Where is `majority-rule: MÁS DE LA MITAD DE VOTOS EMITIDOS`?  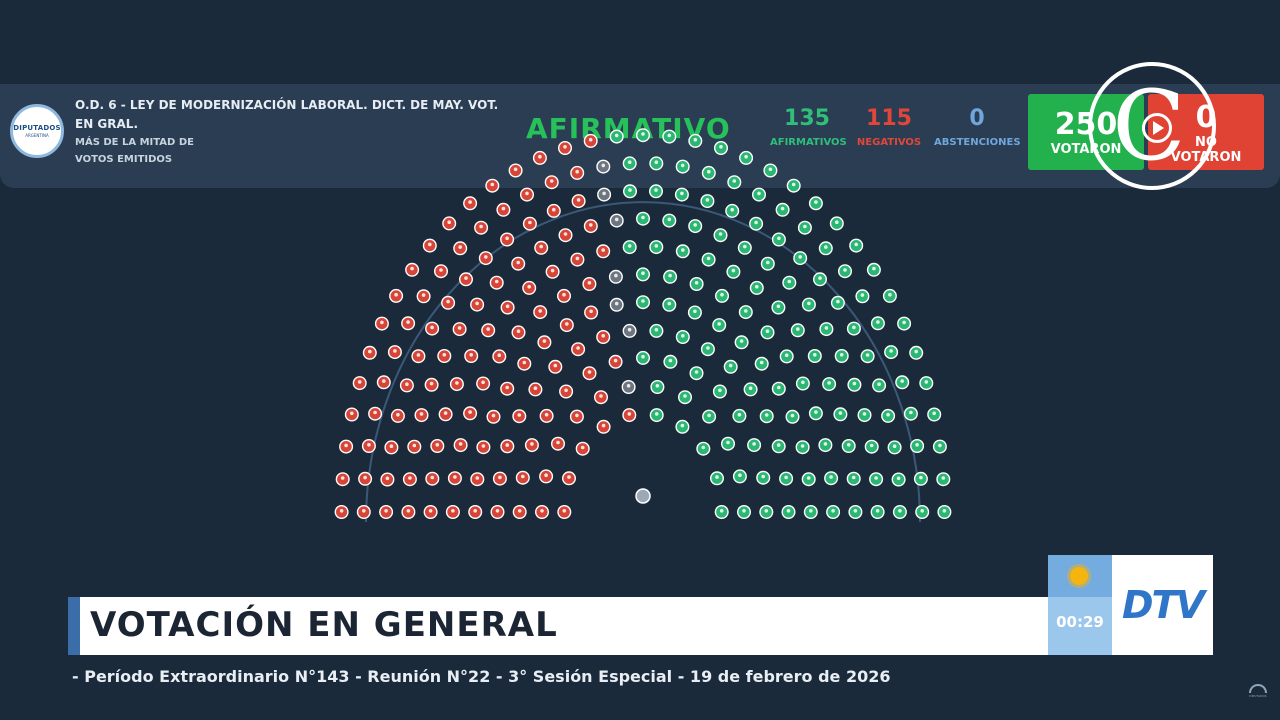
majority-rule: MÁS DE LA MITAD DE VOTOS EMITIDOS is located at coordinates (134, 151).